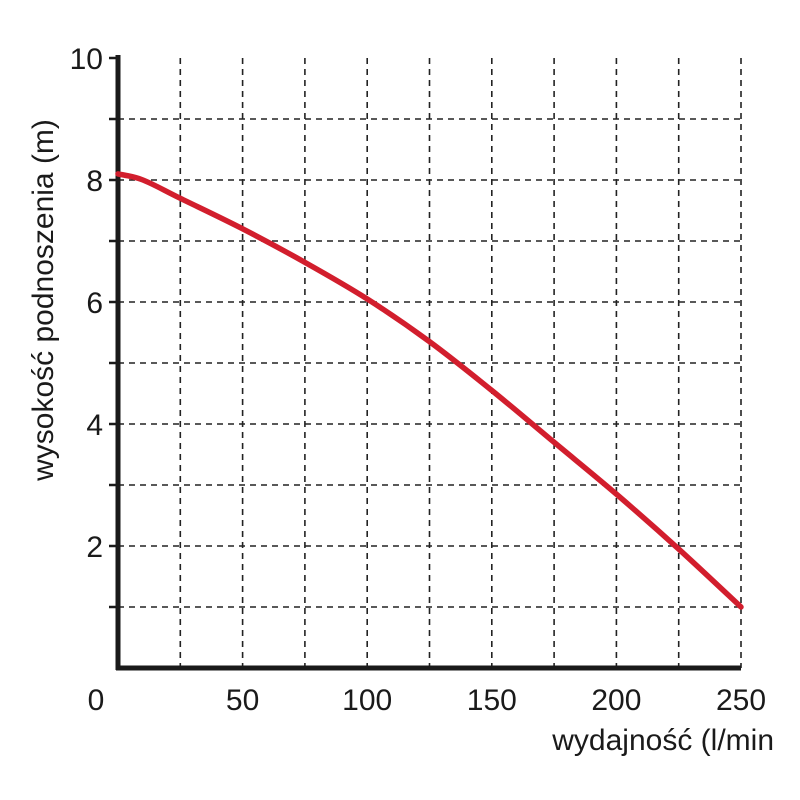  What do you see at coordinates (86, 59) in the screenshot?
I see `y-tick-label: 10` at bounding box center [86, 59].